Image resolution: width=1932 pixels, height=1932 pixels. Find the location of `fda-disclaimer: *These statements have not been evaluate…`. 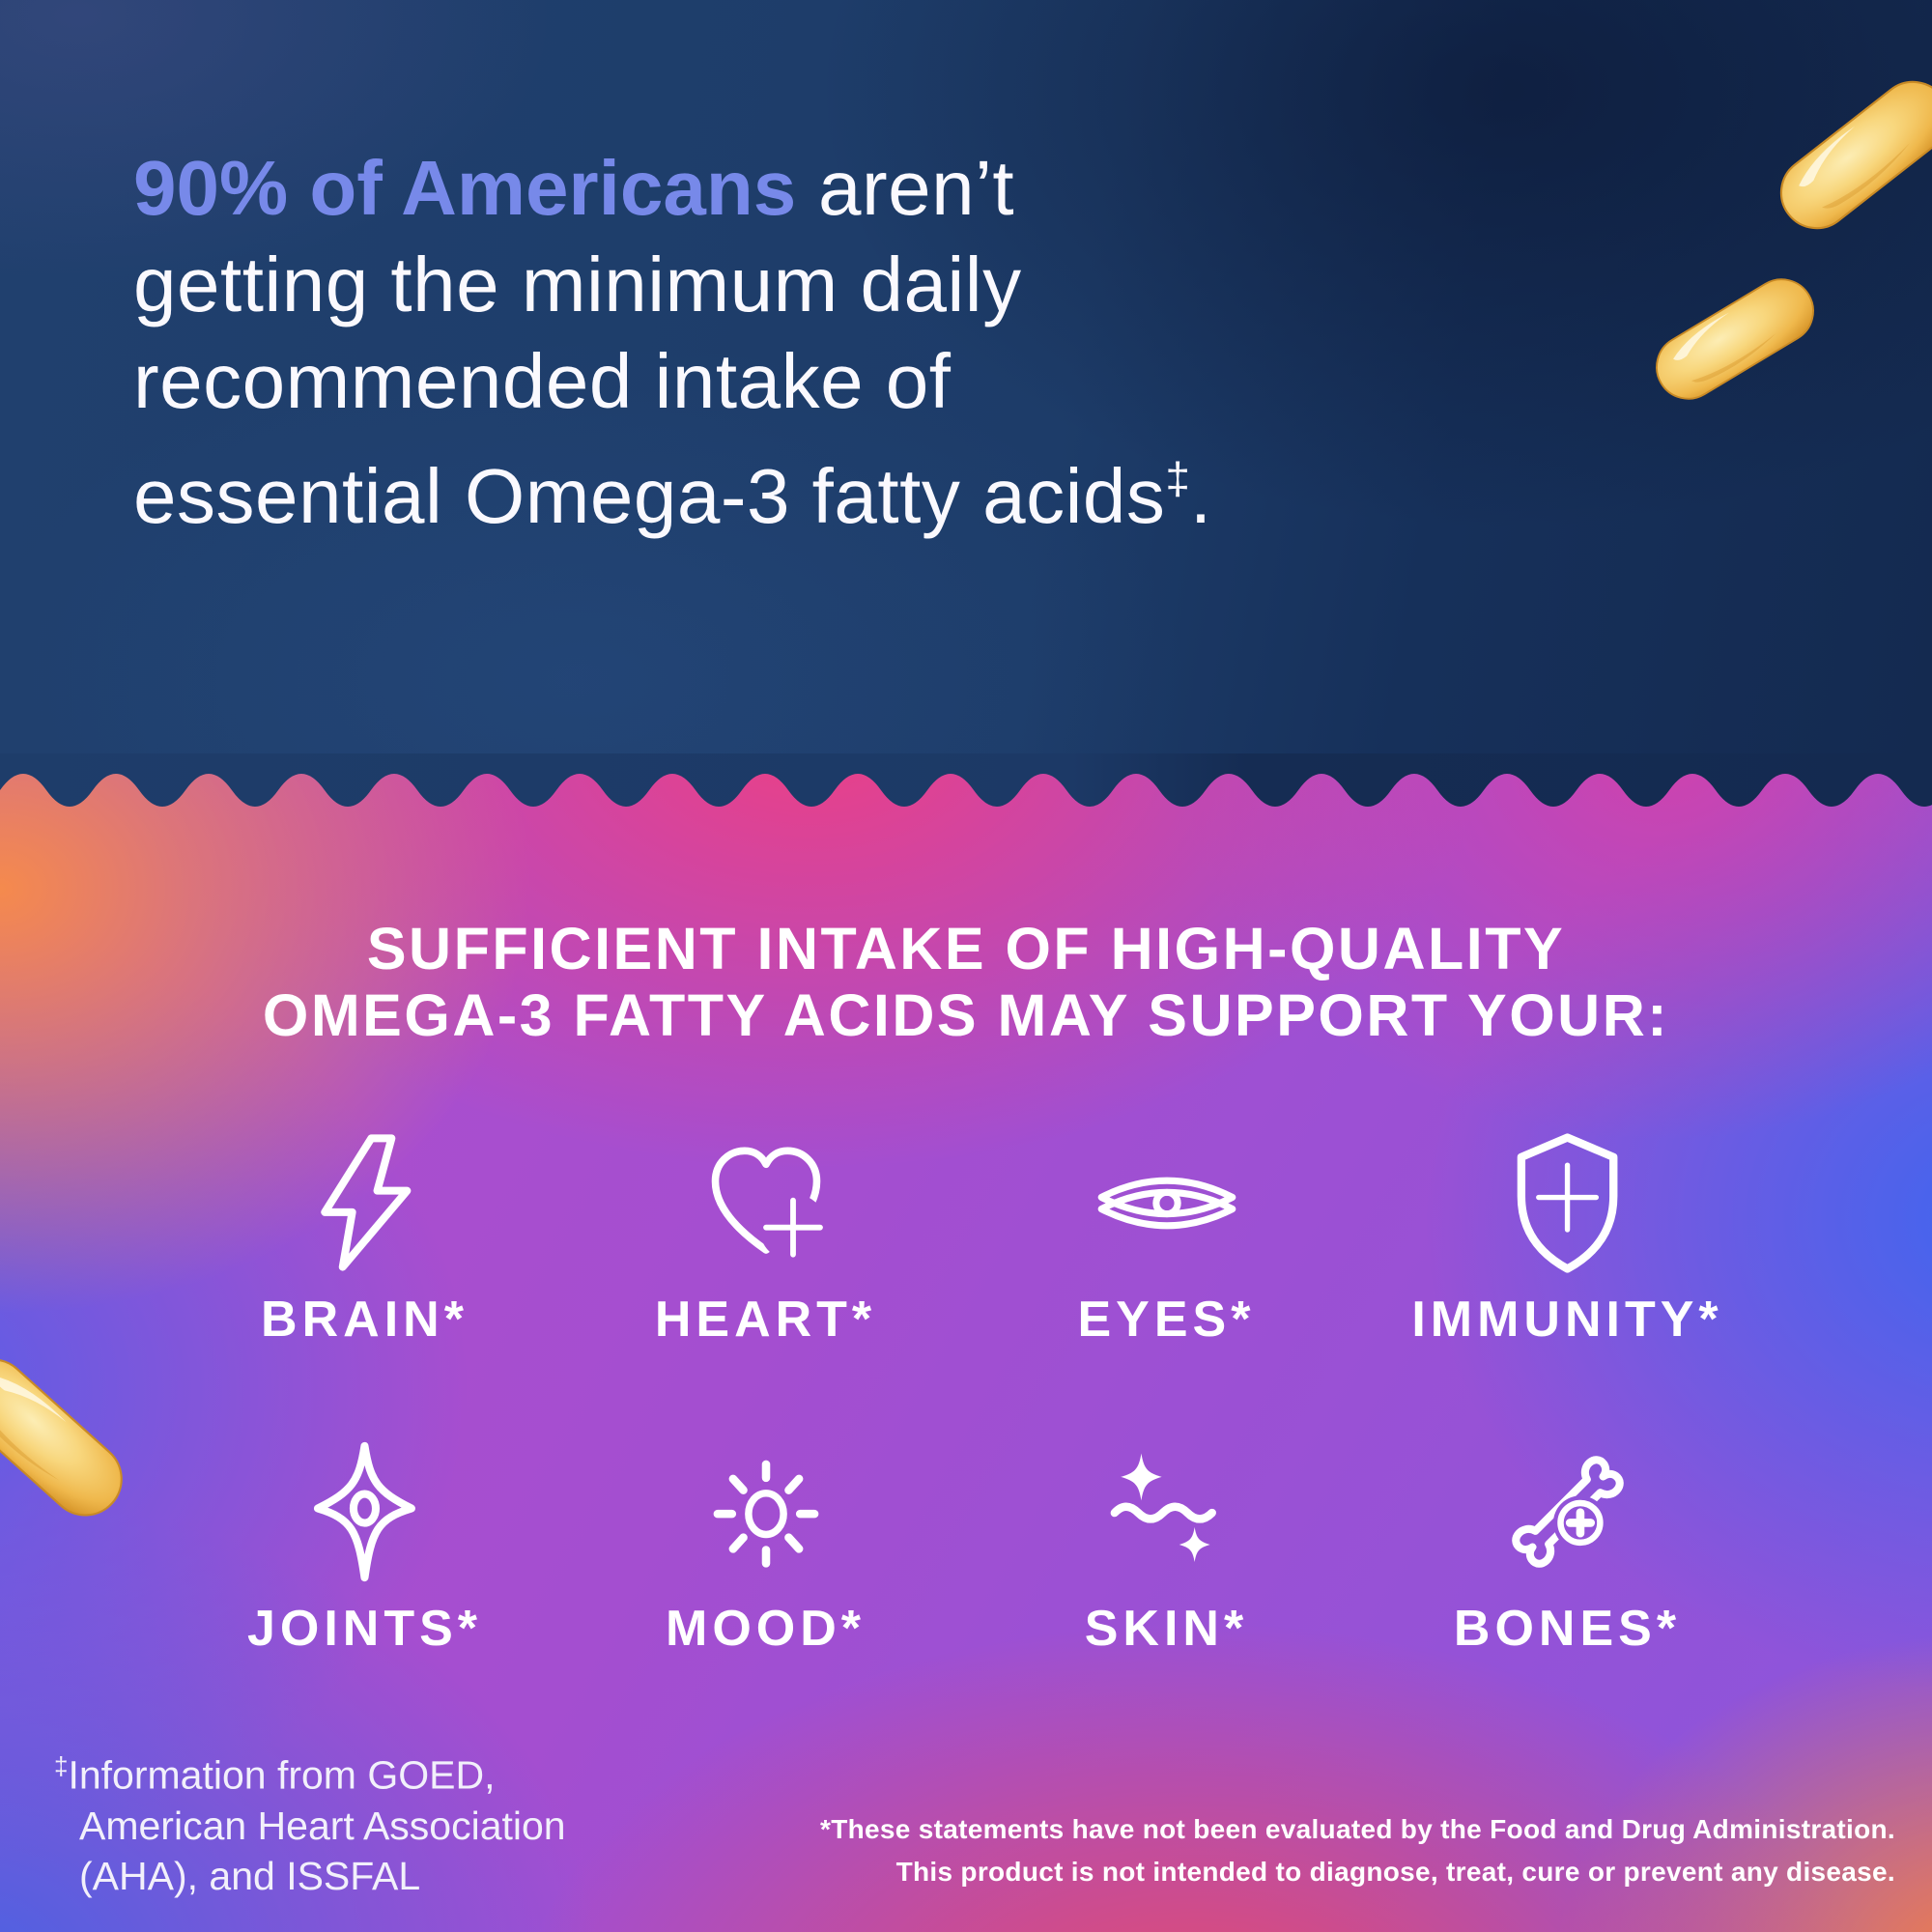

fda-disclaimer: *These statements have not been evaluate… is located at coordinates (1357, 1850).